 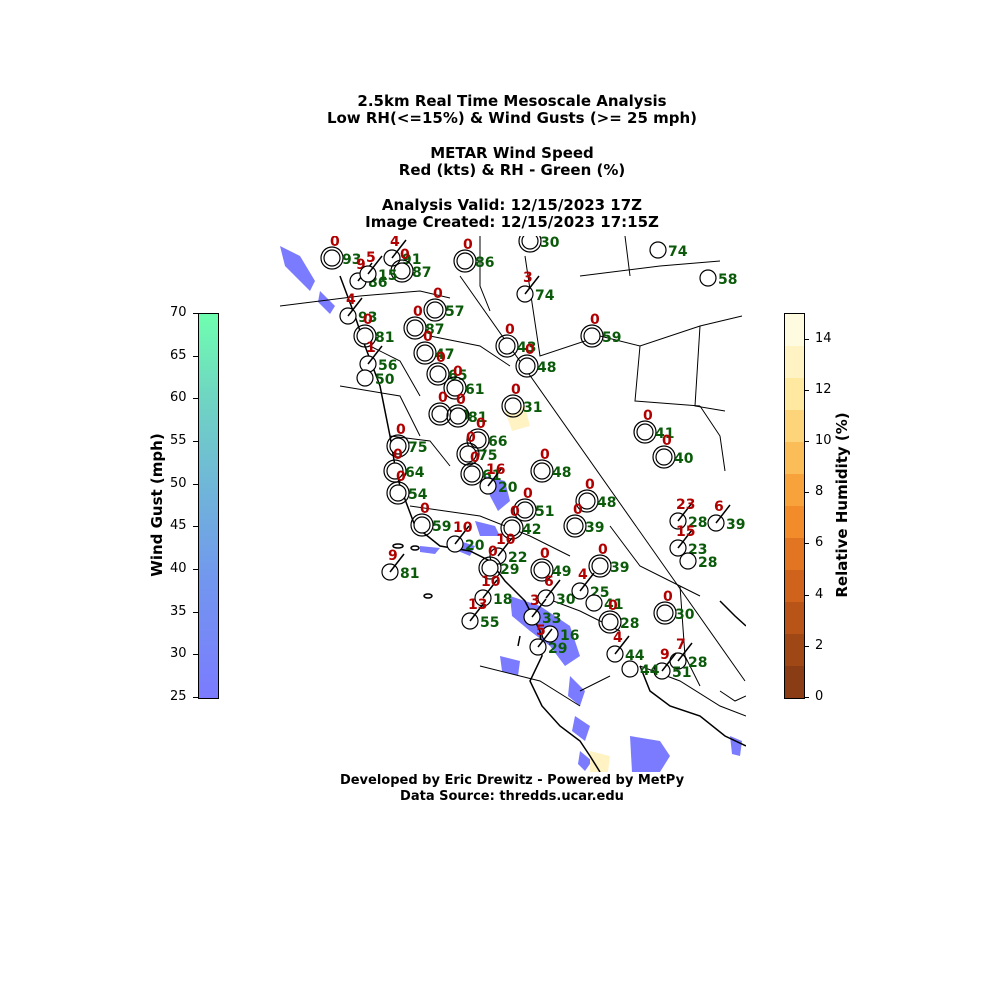 I want to click on station-relative-humidity: 33, so click(x=551, y=619).